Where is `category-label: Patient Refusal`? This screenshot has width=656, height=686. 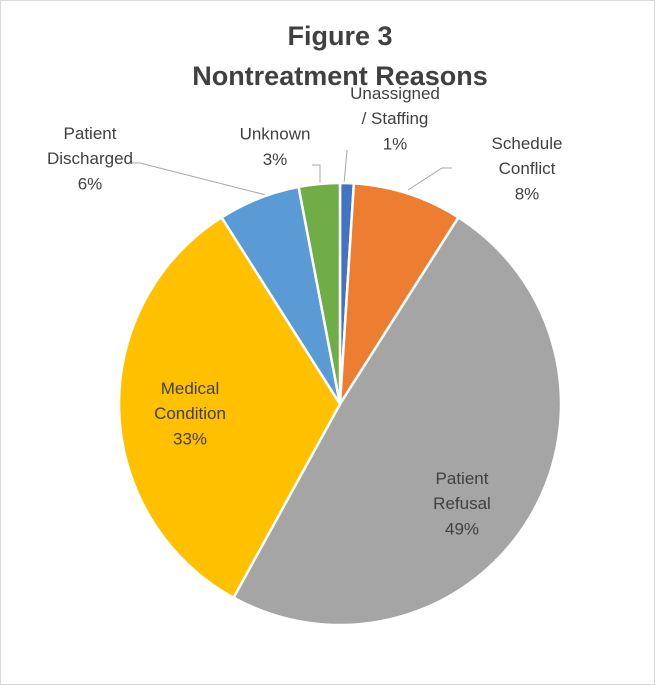 category-label: Patient Refusal is located at coordinates (462, 491).